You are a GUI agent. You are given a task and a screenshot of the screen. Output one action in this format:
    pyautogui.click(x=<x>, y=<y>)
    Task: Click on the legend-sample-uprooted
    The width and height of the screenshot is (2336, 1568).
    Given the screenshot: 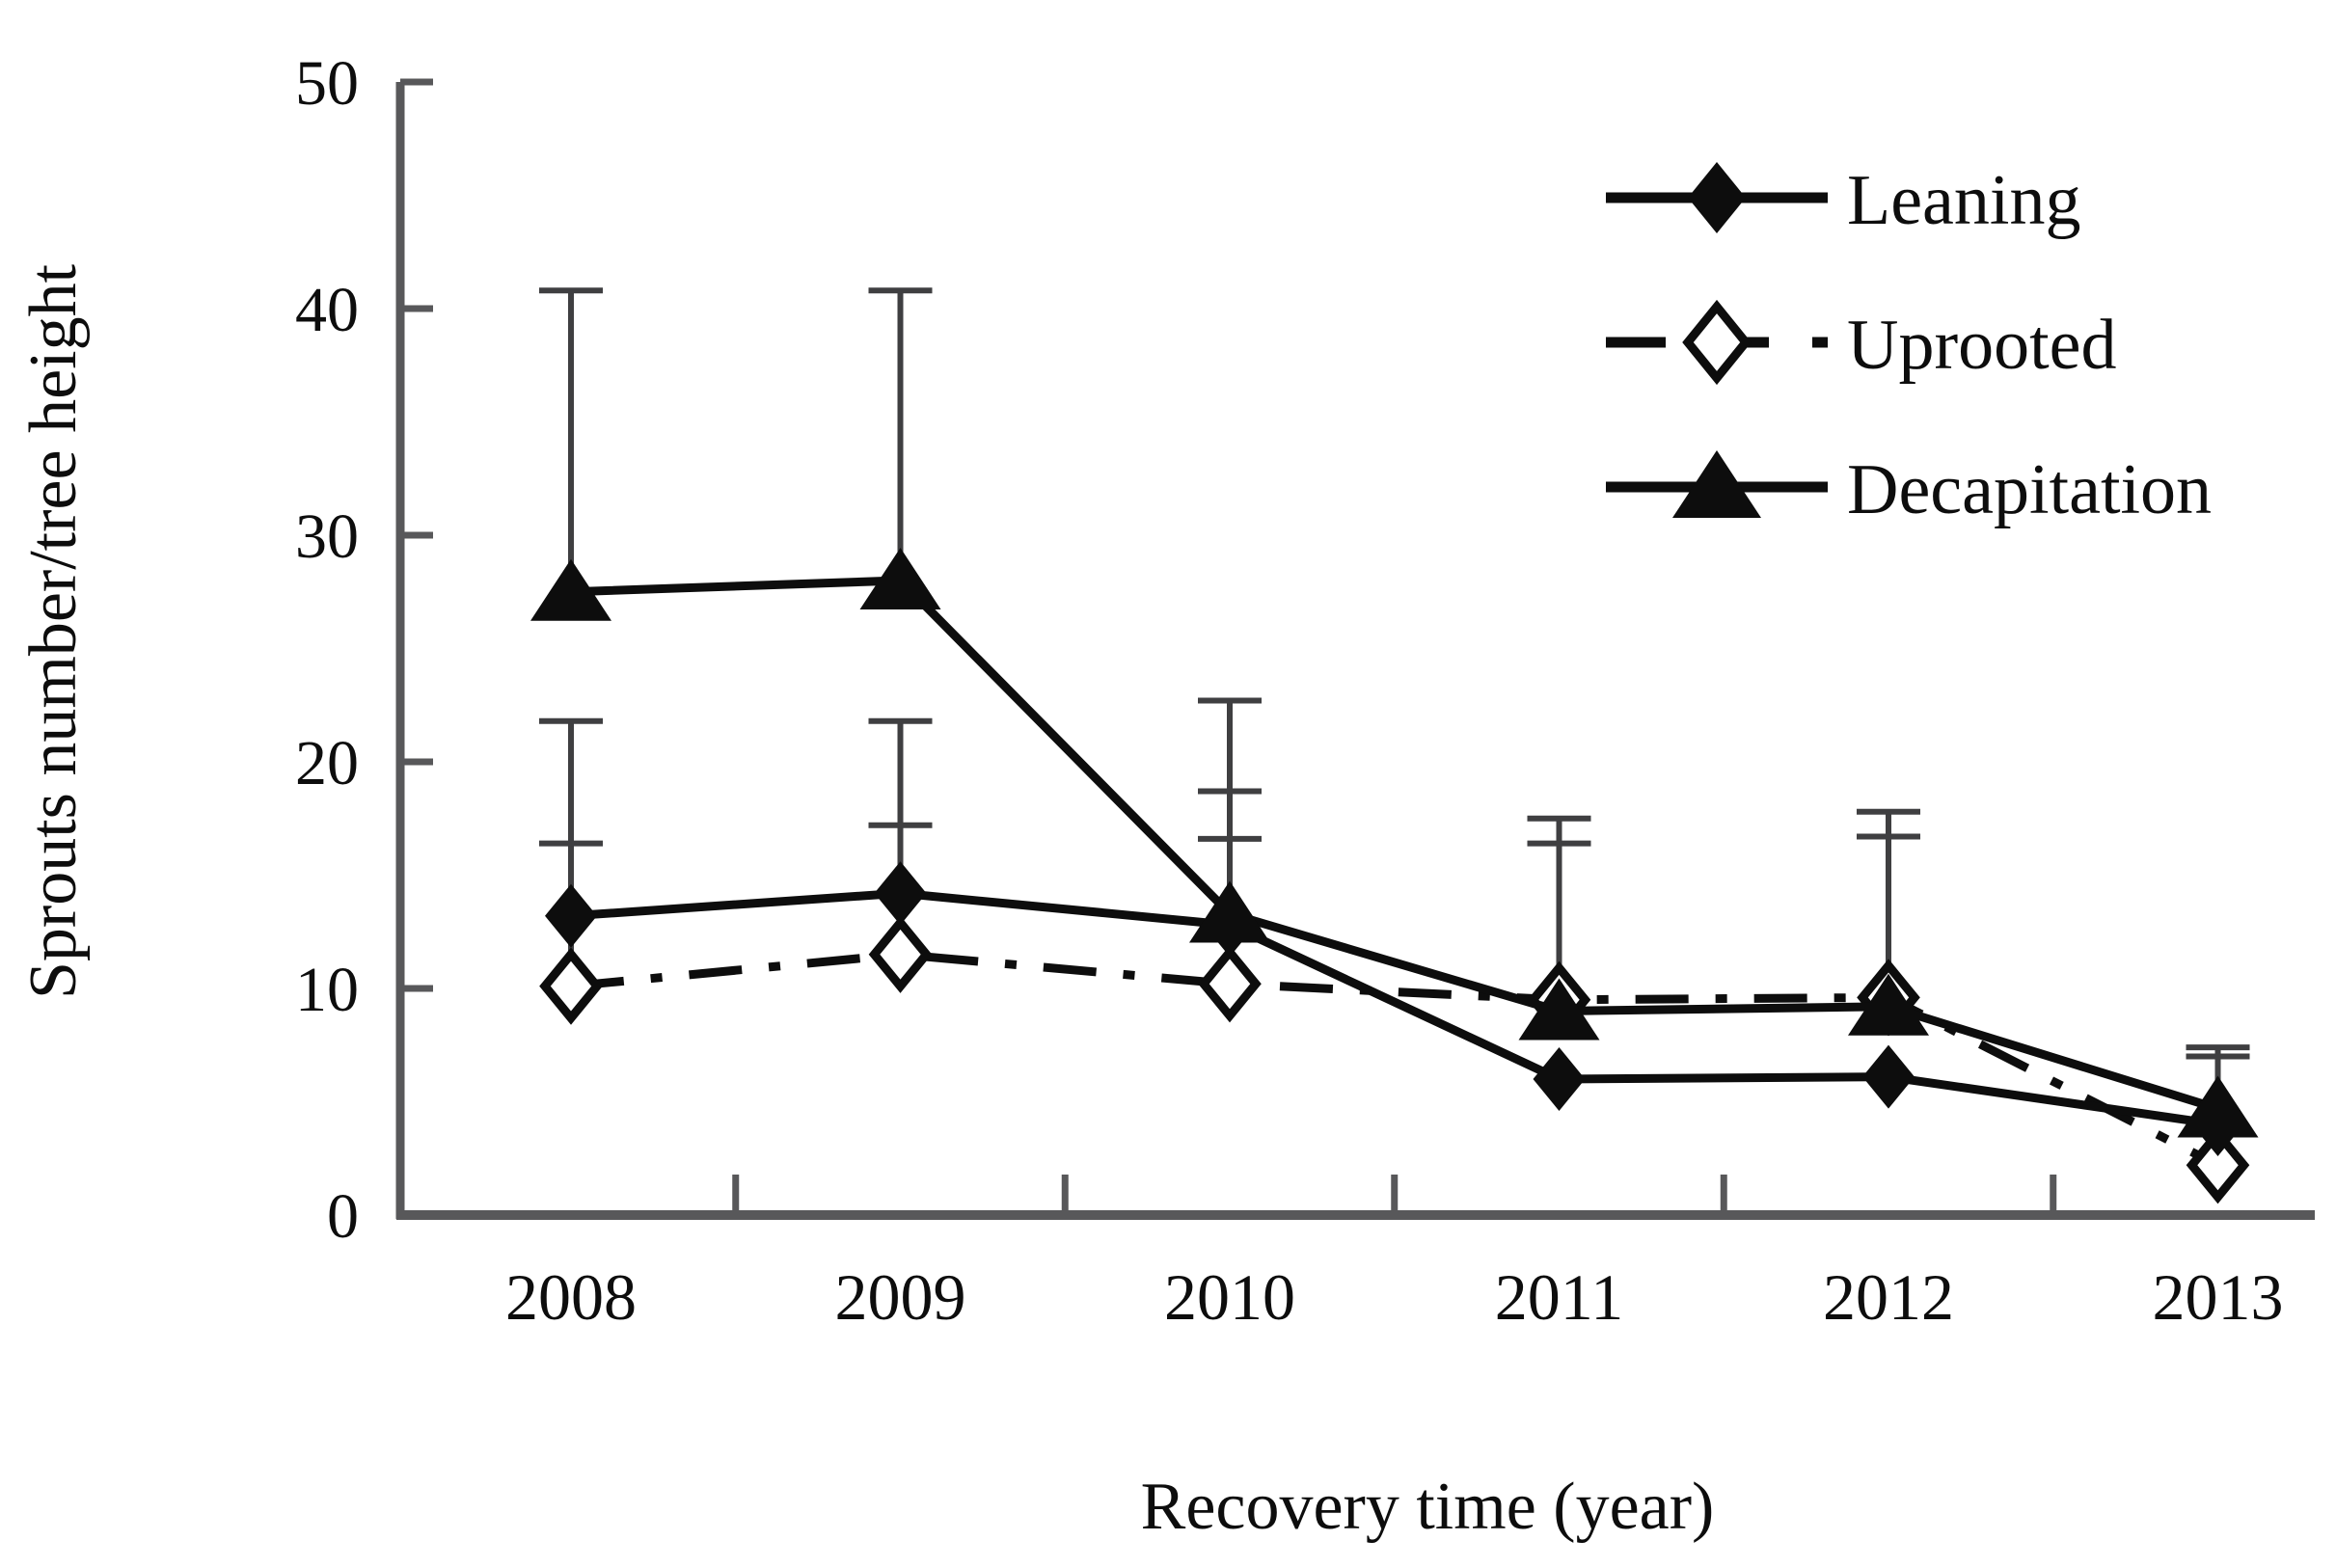 What is the action you would take?
    pyautogui.click(x=1717, y=343)
    